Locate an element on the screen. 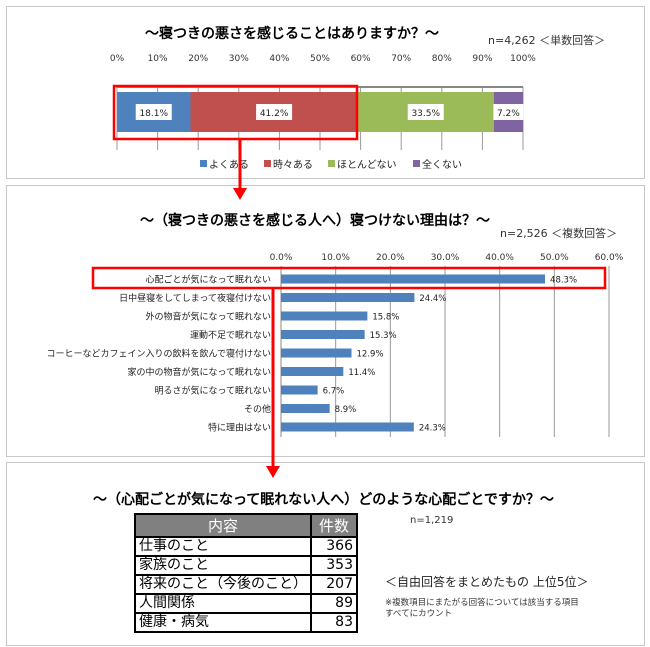 This screenshot has width=650, height=647. data-label: 8.9% is located at coordinates (346, 410).